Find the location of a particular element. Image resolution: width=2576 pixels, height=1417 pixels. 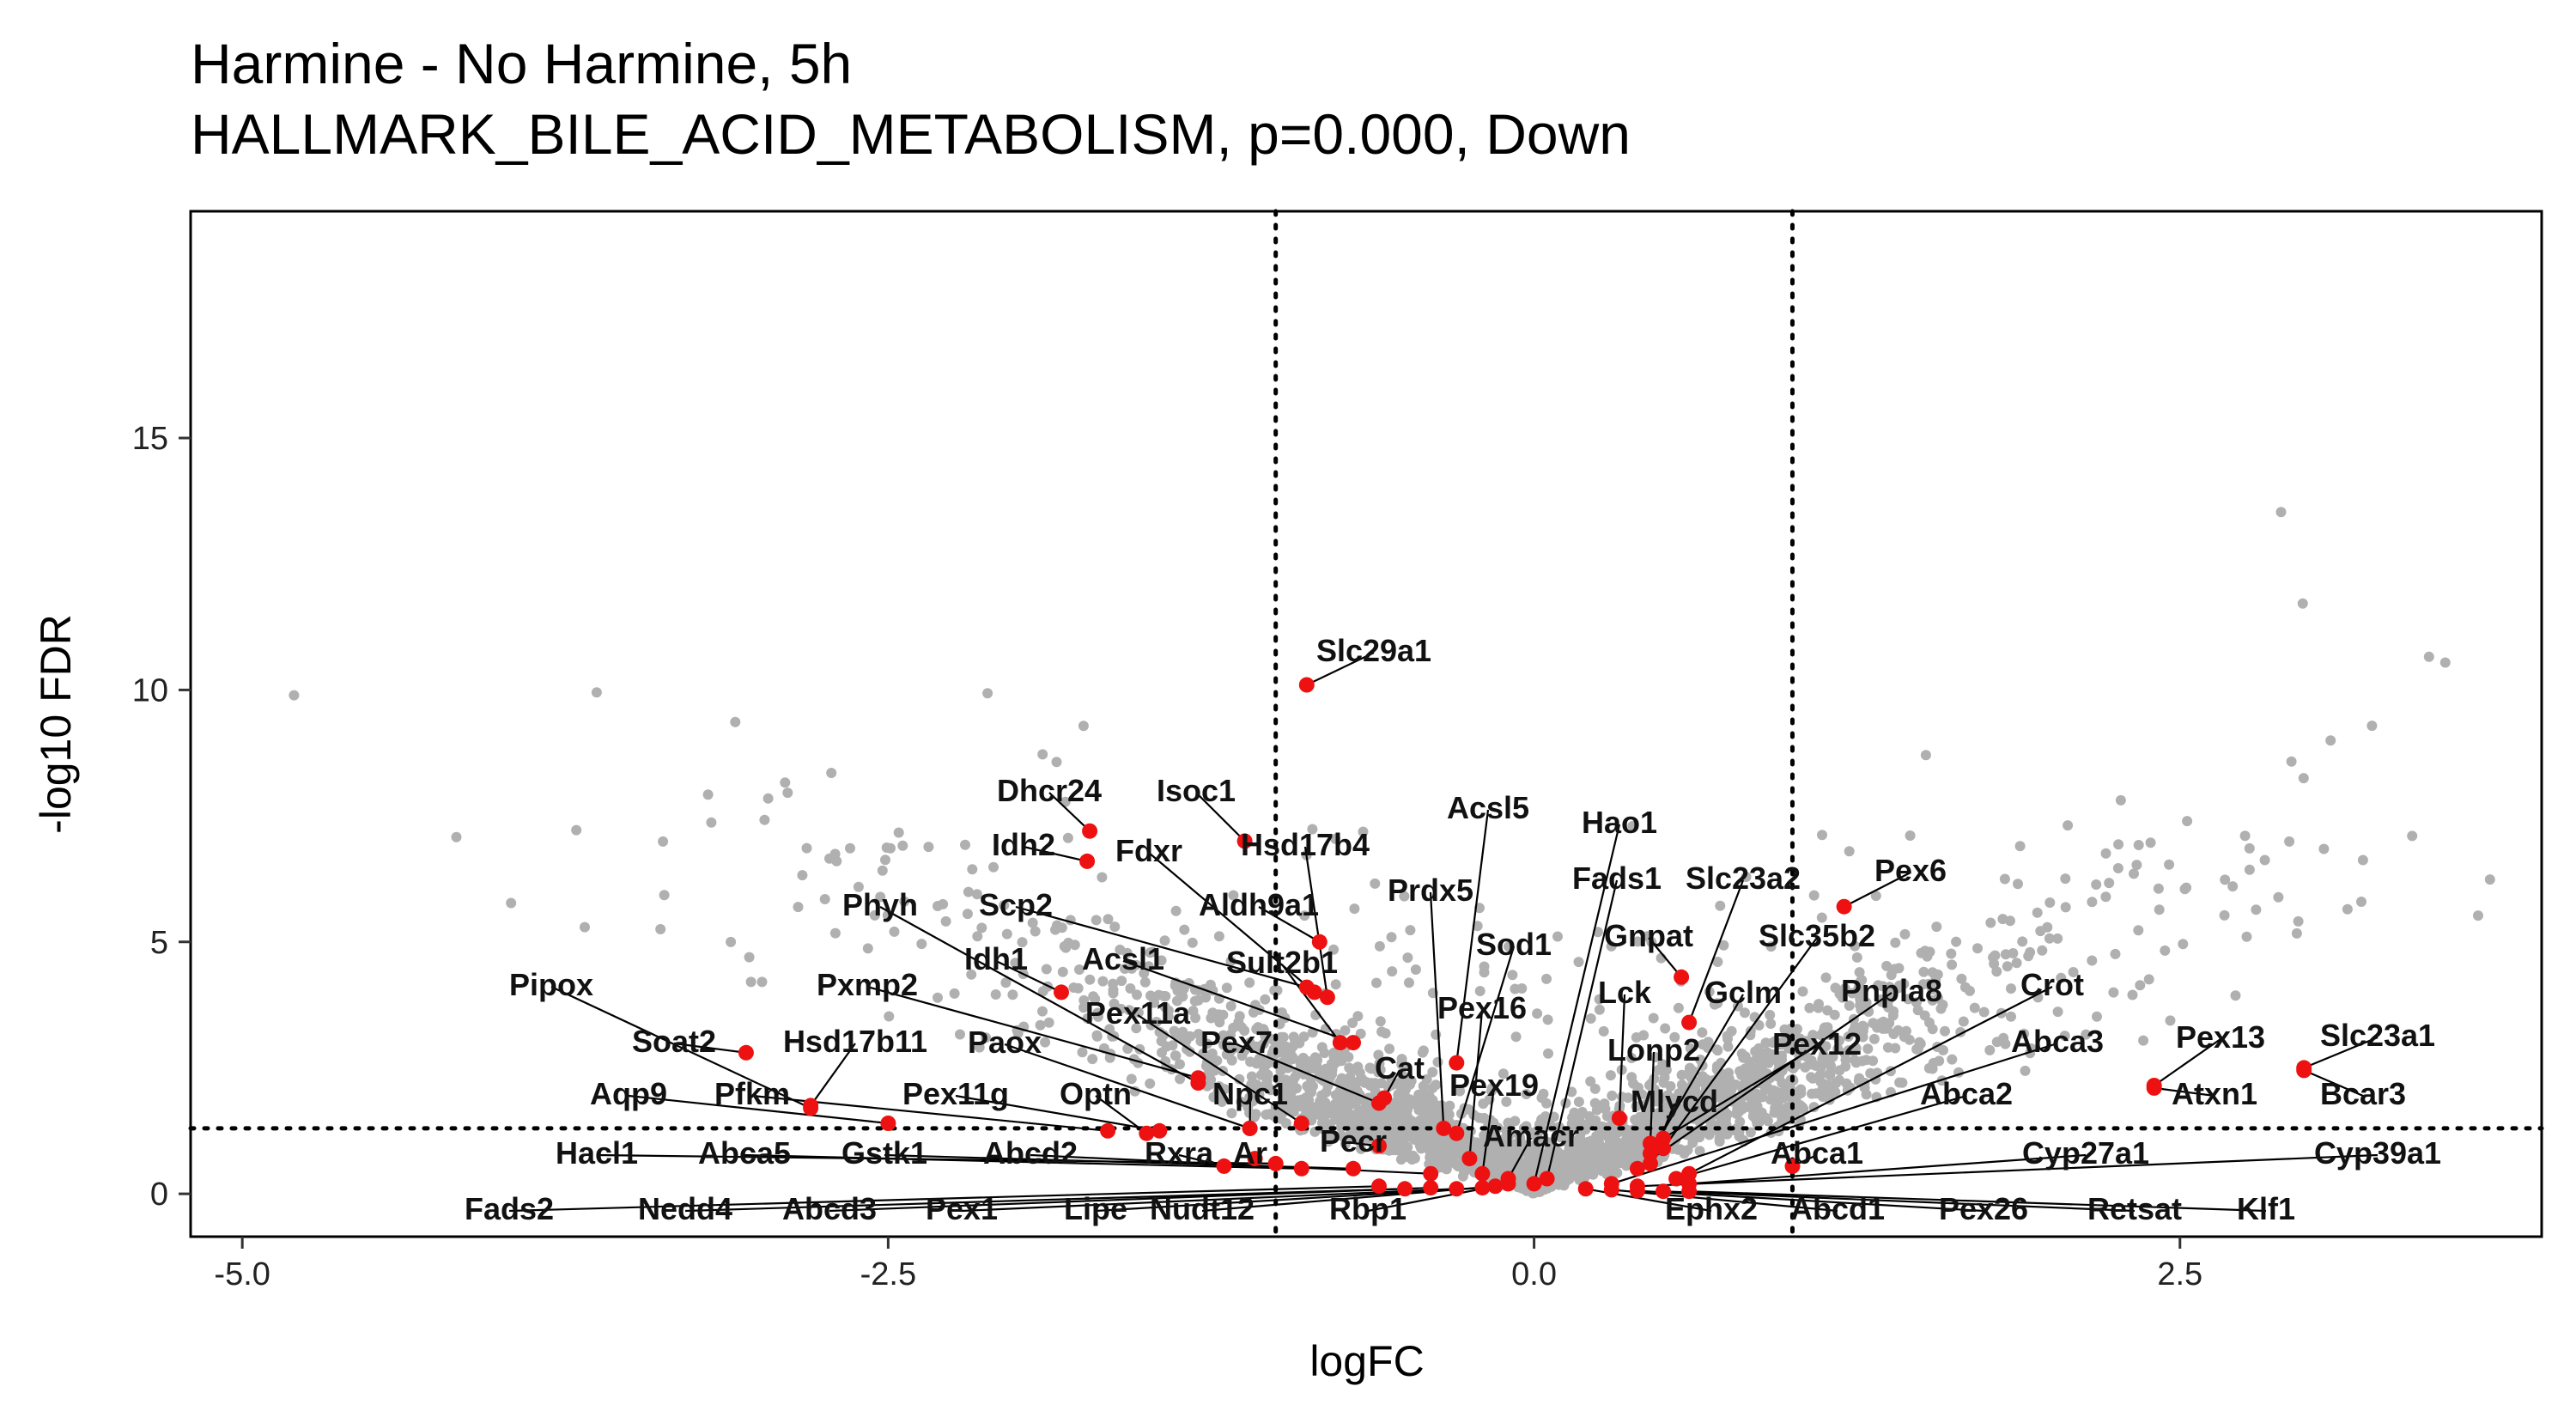

gene-label: Hacl1 is located at coordinates (597, 1153).